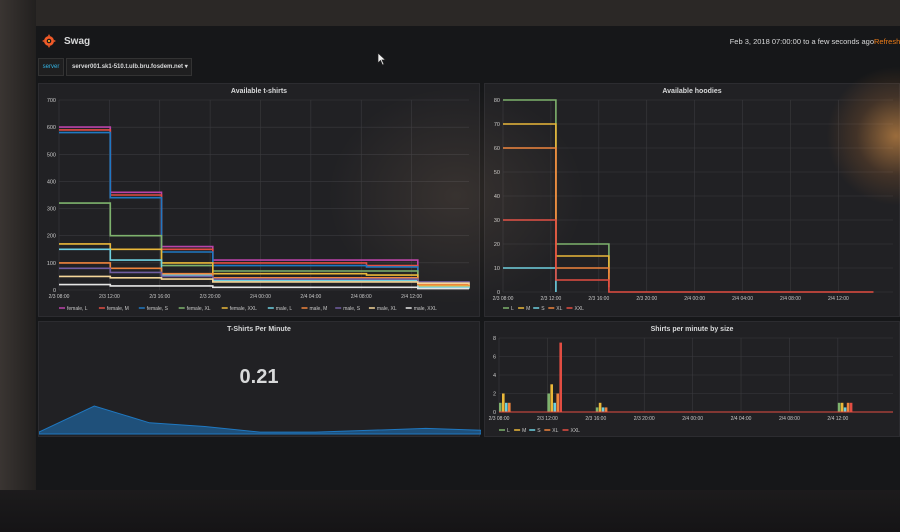 The height and width of the screenshot is (532, 900). I want to click on panel-title: T-Shirts Per Minute, so click(259, 329).